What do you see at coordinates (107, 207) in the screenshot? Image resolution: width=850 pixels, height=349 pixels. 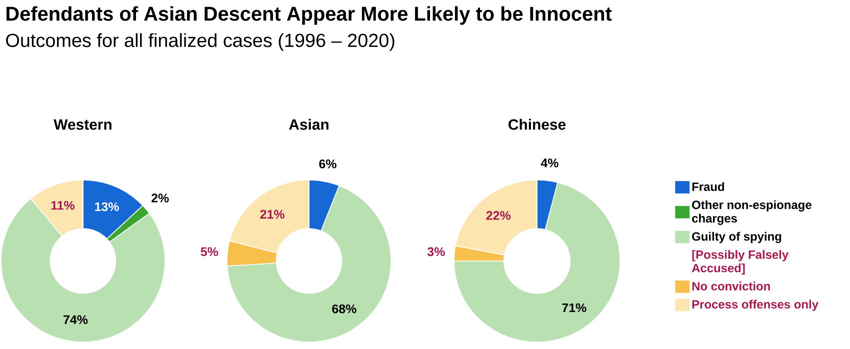 I see `data-label: 13%` at bounding box center [107, 207].